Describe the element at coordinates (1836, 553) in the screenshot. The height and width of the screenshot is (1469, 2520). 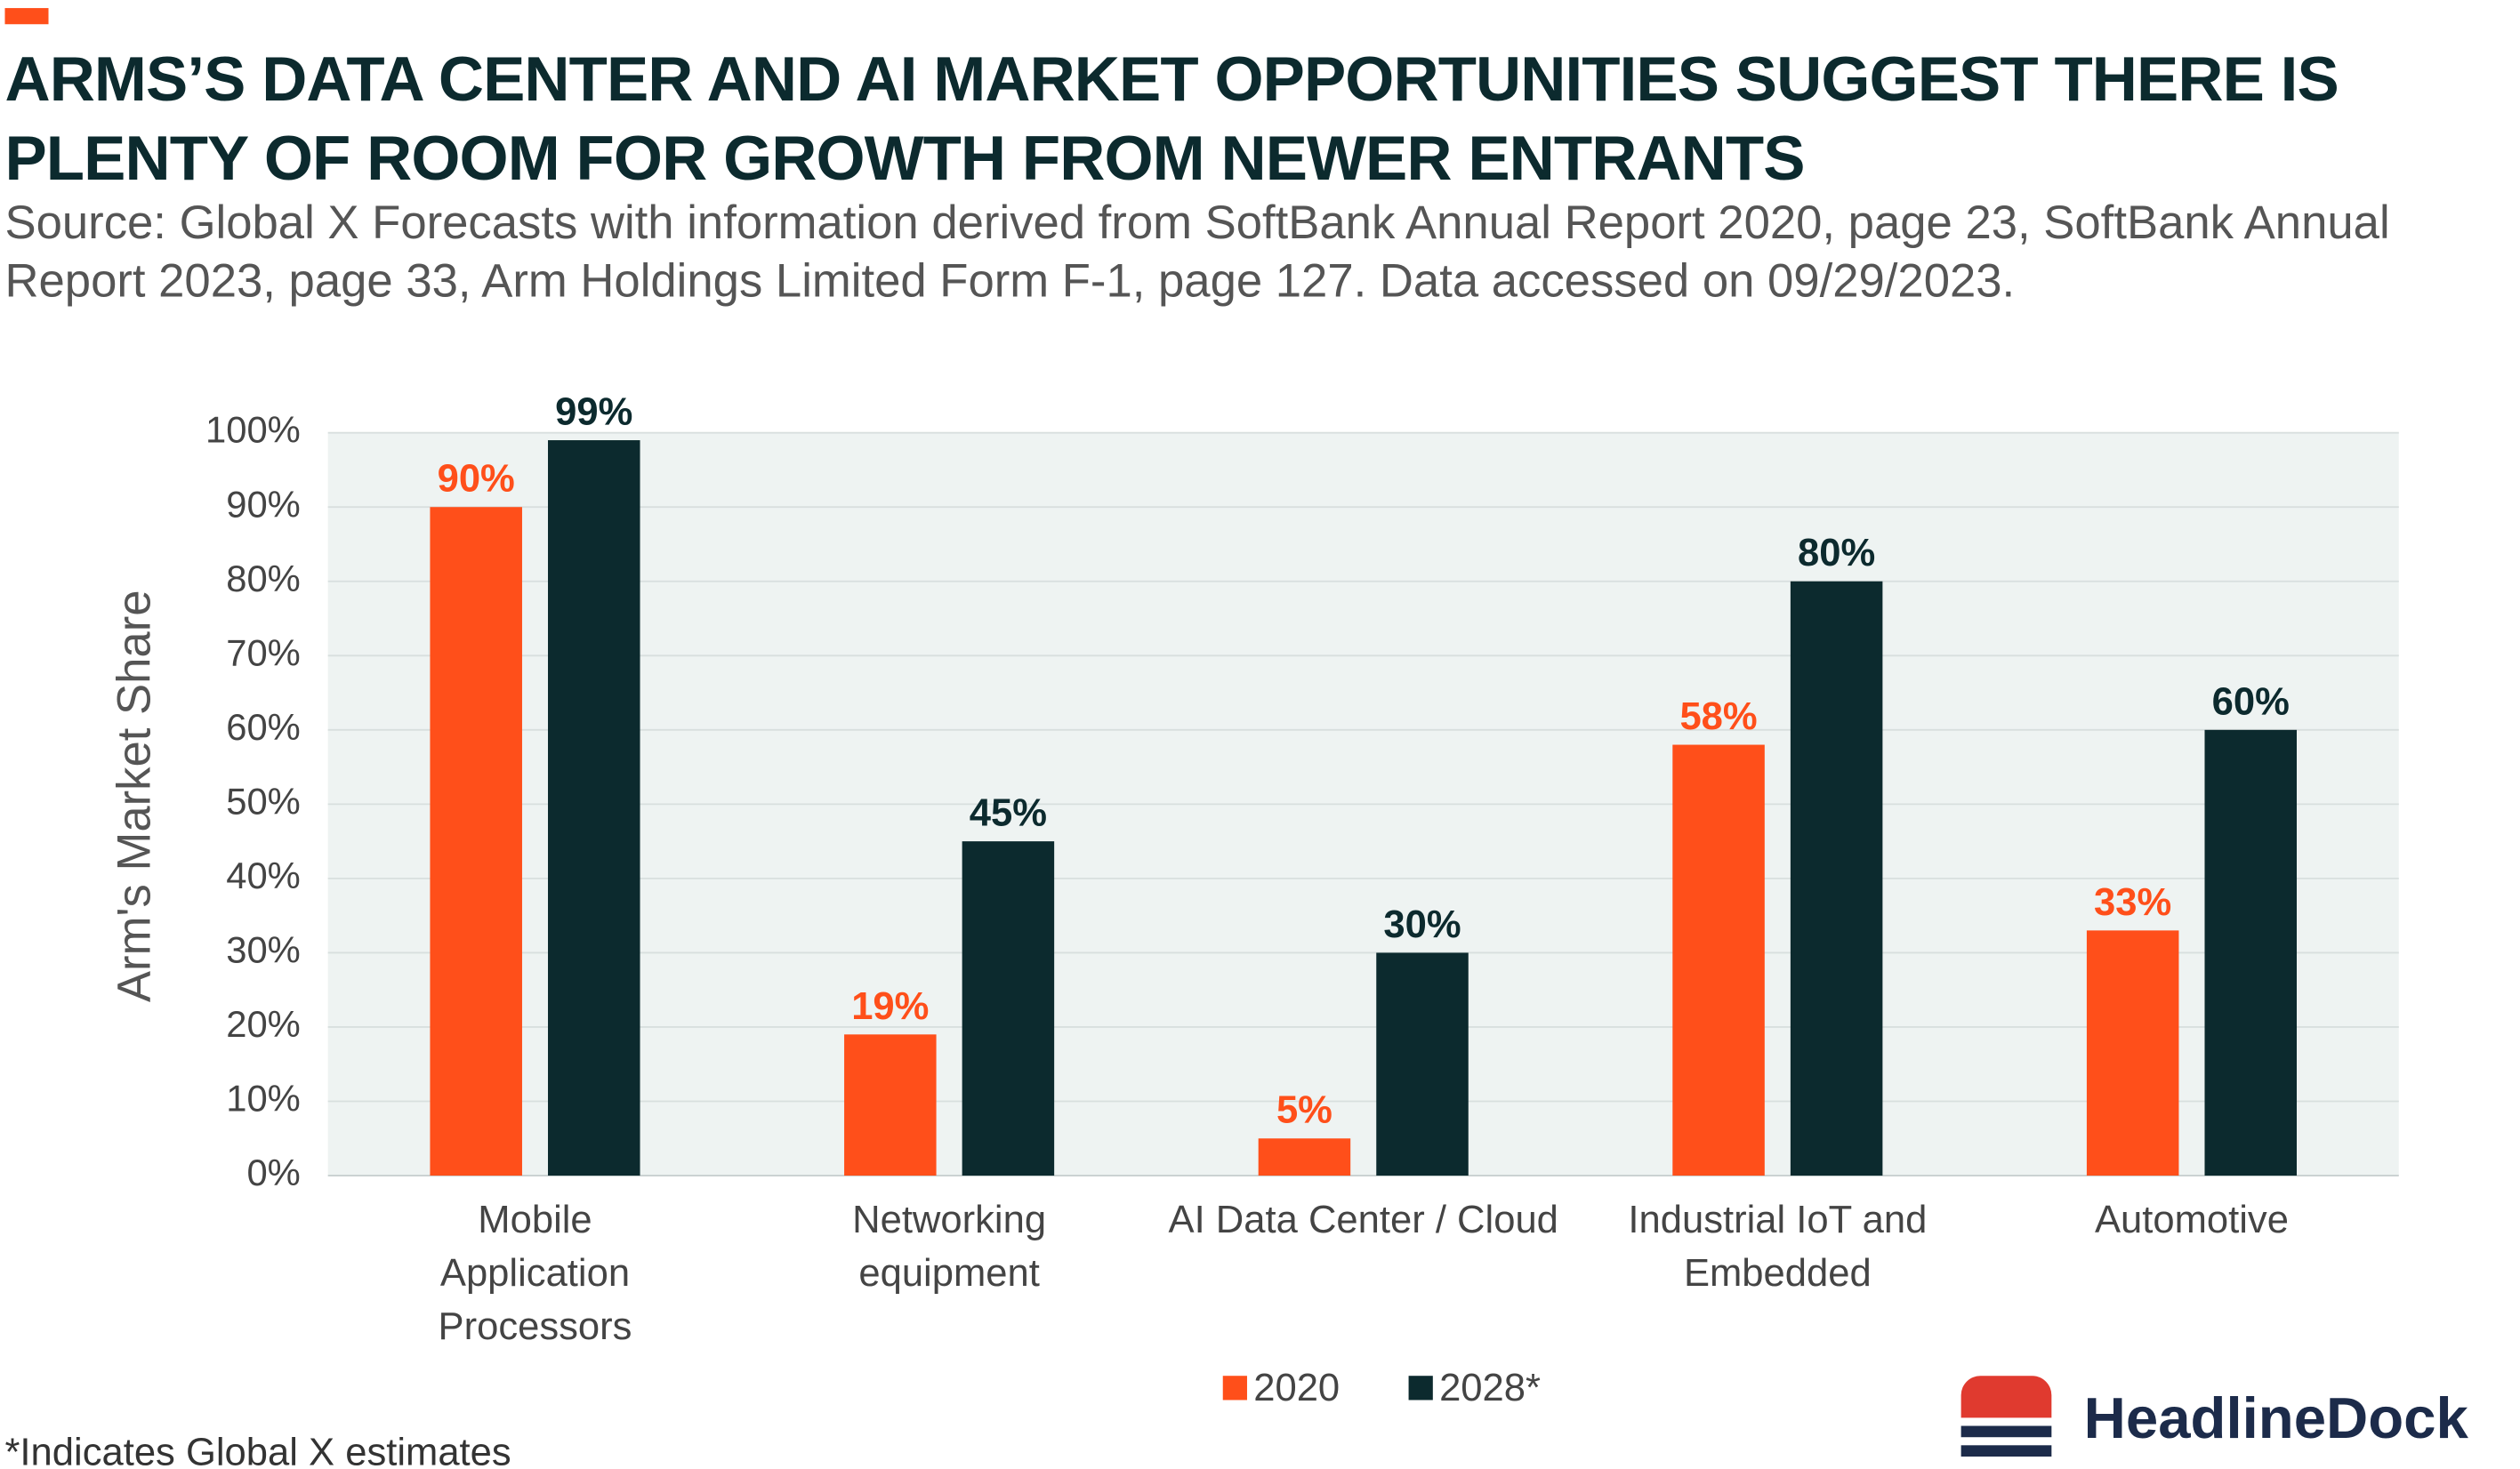
I see `value-label: 80%` at that location.